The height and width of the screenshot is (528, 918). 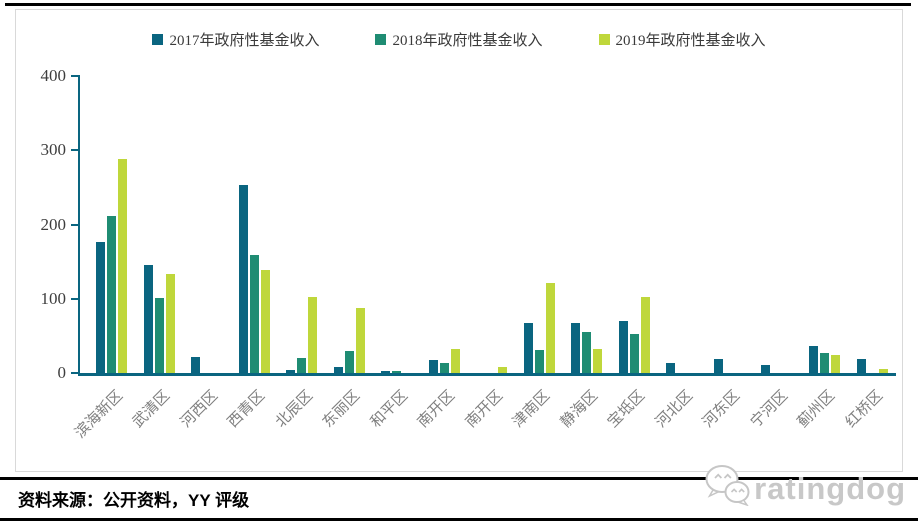 I want to click on bar-group: 和平区, so click(x=390, y=253).